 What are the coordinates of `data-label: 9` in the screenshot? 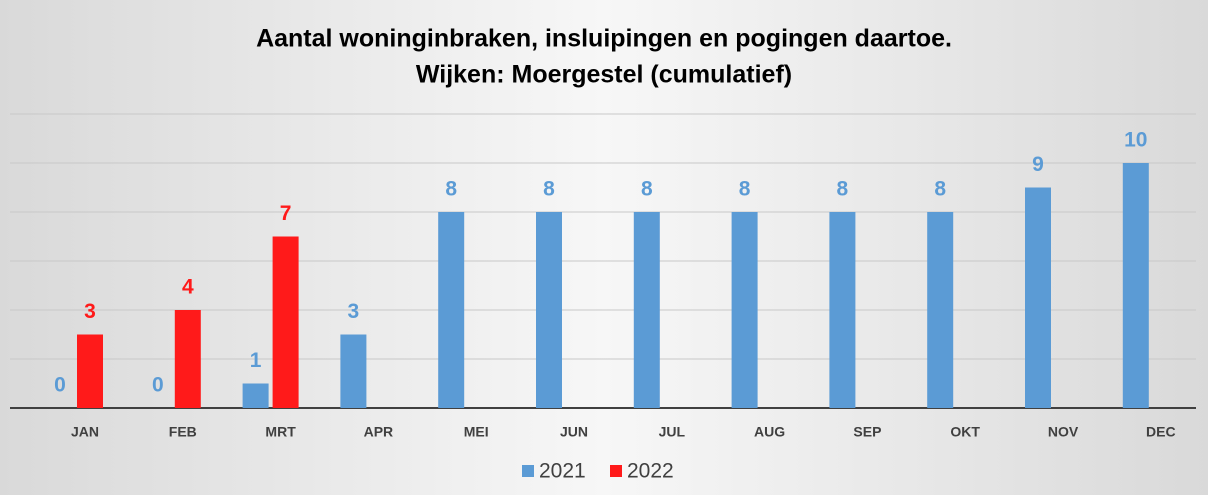 It's located at (1038, 164).